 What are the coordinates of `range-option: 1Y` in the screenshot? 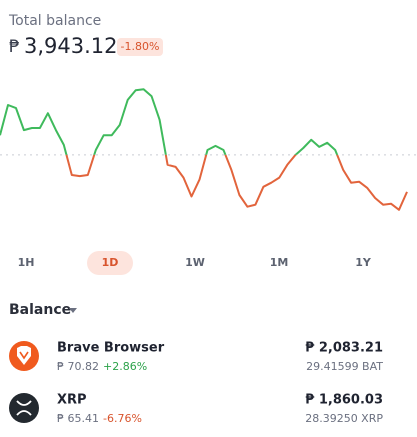 It's located at (363, 262).